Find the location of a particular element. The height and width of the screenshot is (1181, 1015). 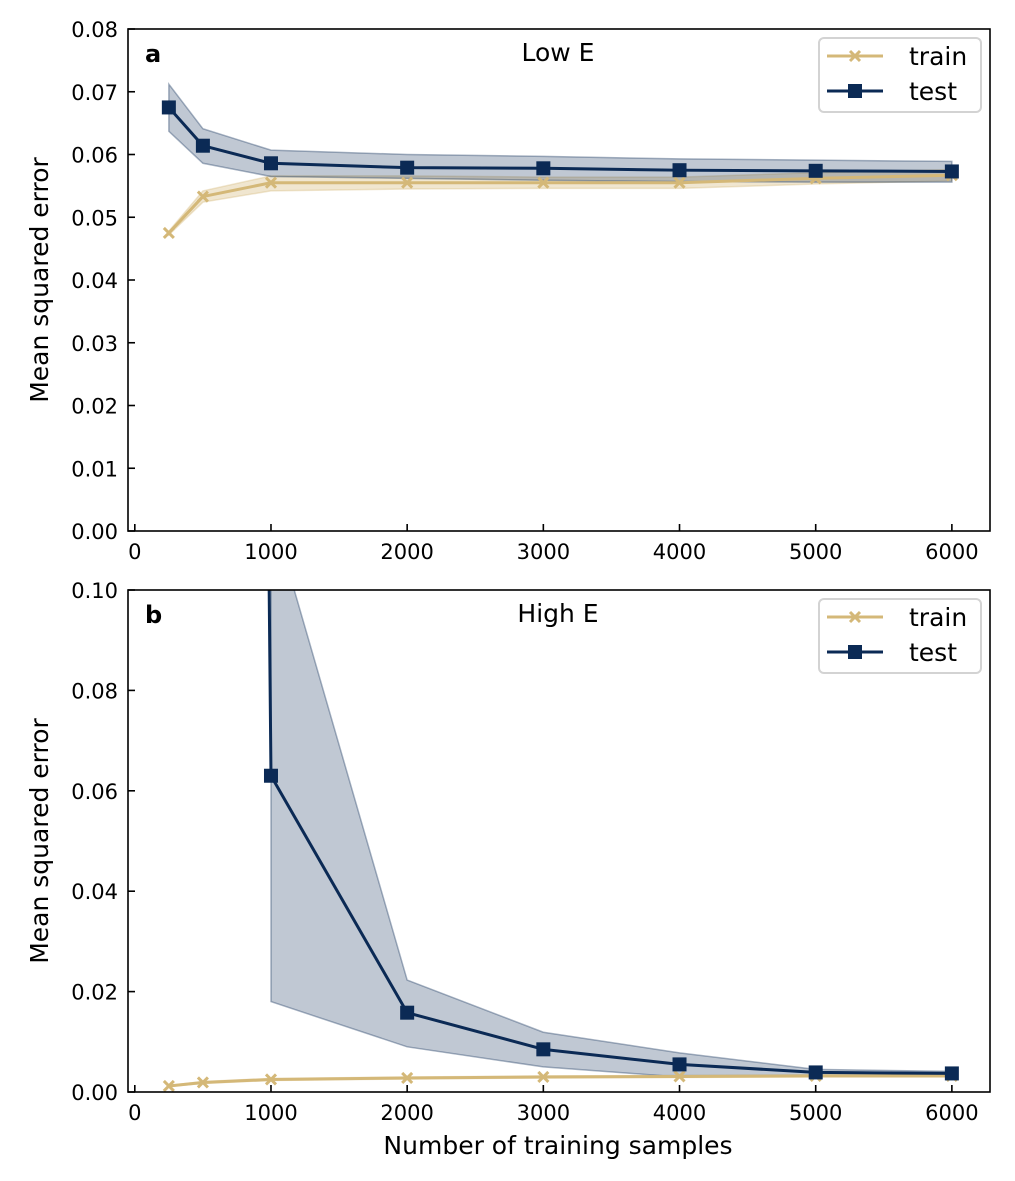

panel-letter: a is located at coordinates (153, 54).